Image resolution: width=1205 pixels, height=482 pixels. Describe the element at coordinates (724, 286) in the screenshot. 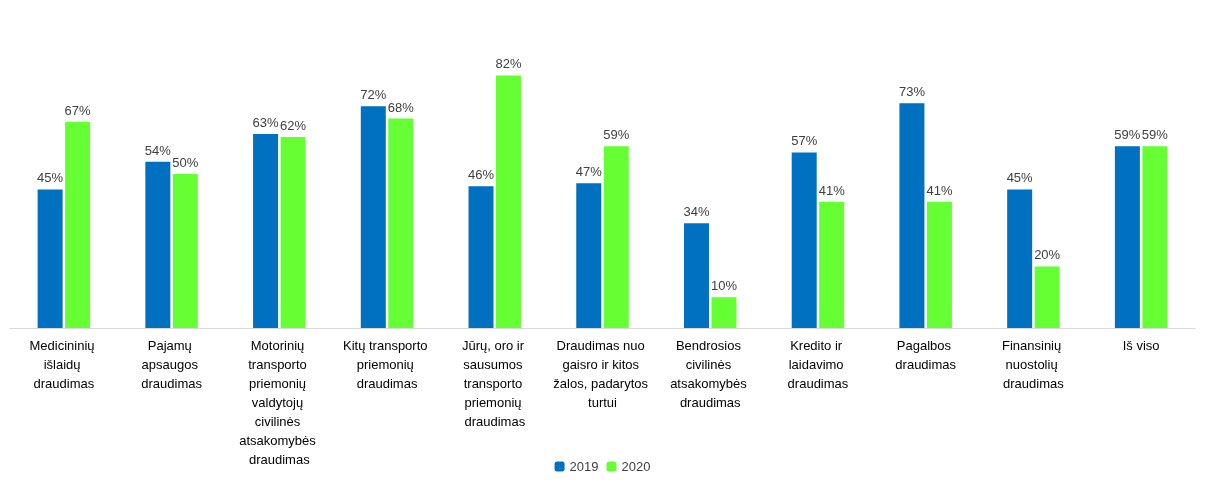

I see `data-label: 10%` at that location.